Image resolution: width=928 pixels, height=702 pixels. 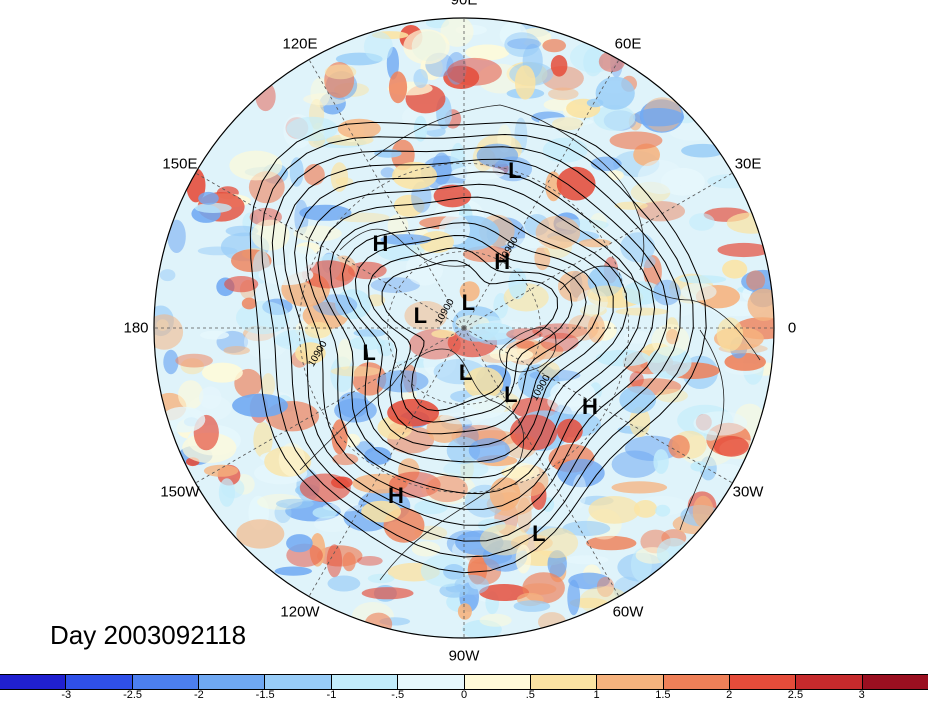 I want to click on colorbar-tick-label: -2, so click(x=198, y=695).